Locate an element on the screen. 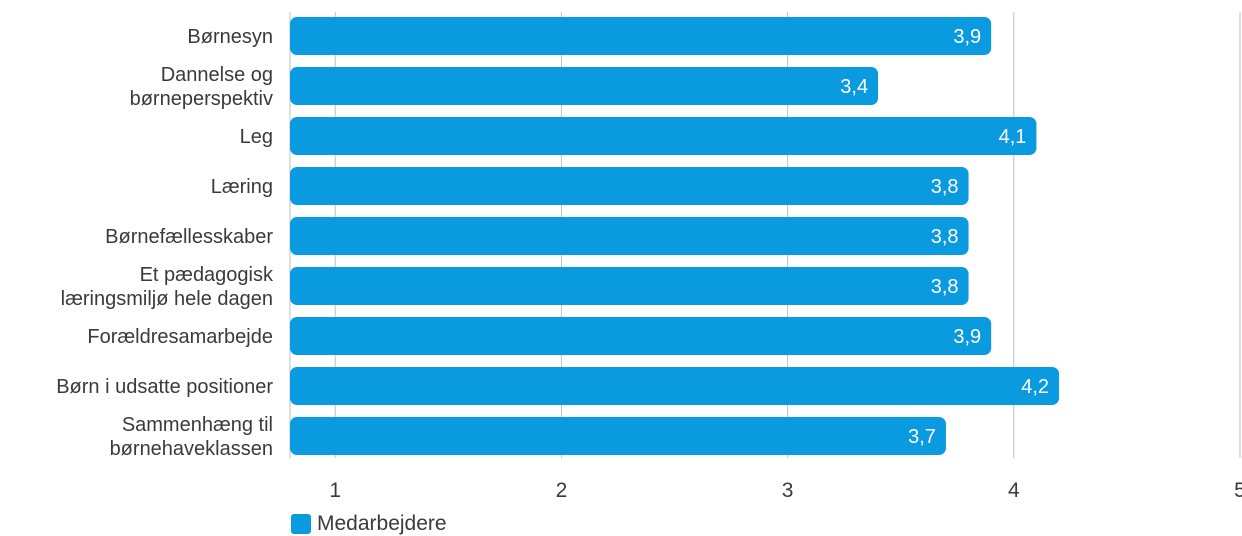 This screenshot has height=536, width=1242. x-tick-label: 5 is located at coordinates (1238, 490).